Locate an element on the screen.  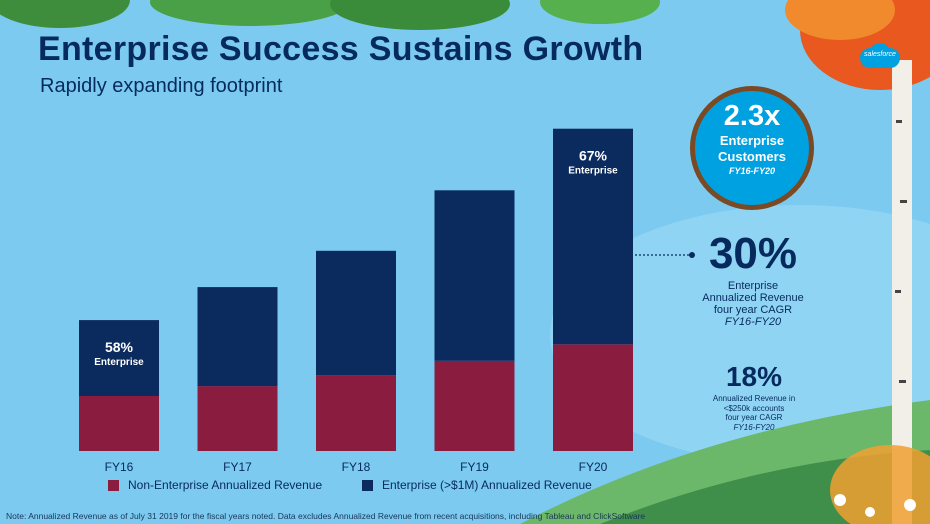
salesforce-logo: salesforce is located at coordinates (880, 57).